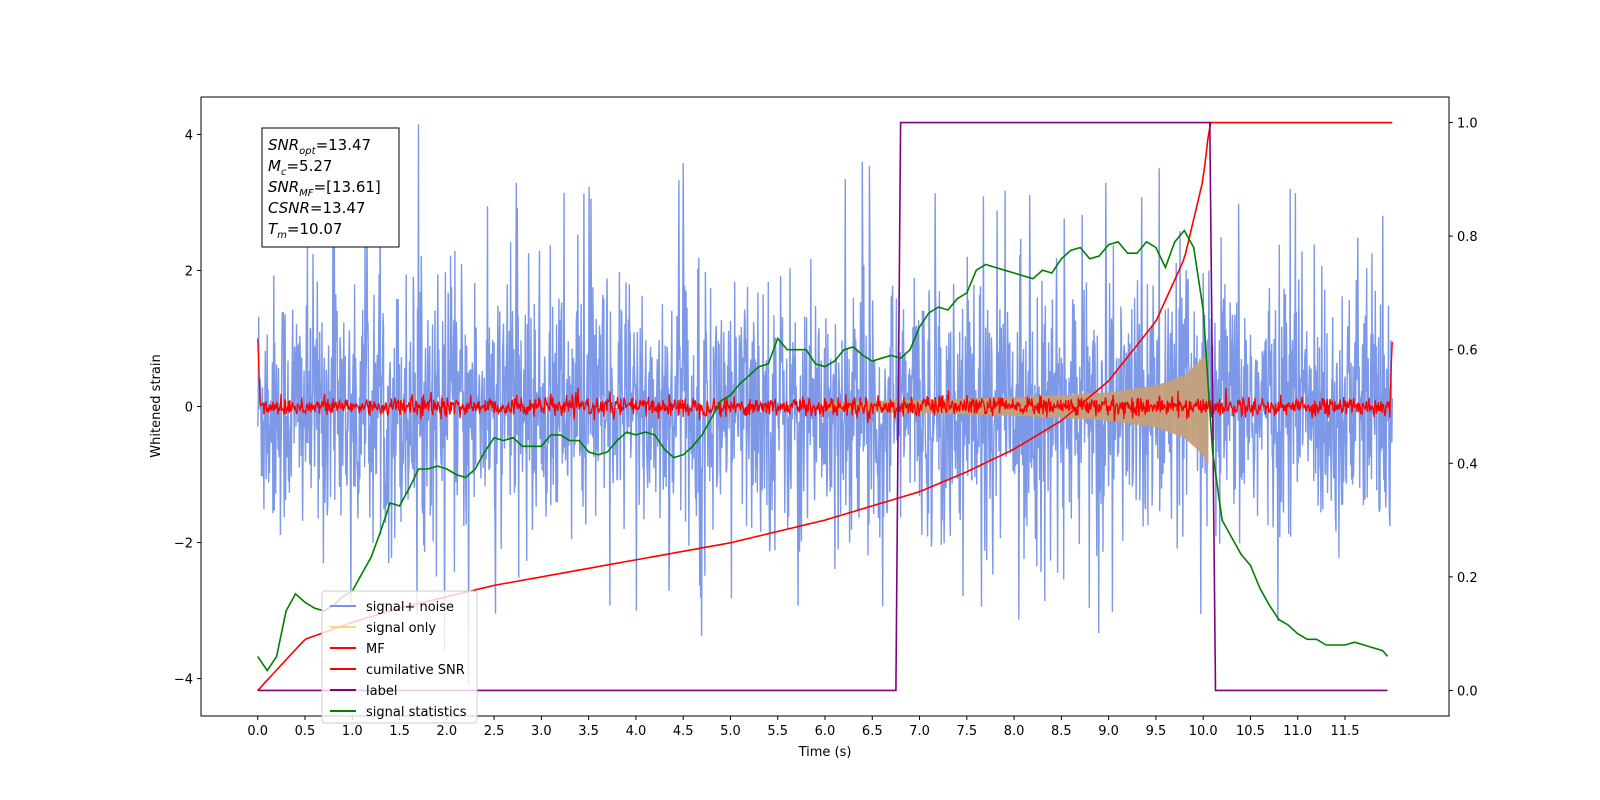 The image size is (1600, 800). What do you see at coordinates (825, 381) in the screenshot?
I see `series-mf` at bounding box center [825, 381].